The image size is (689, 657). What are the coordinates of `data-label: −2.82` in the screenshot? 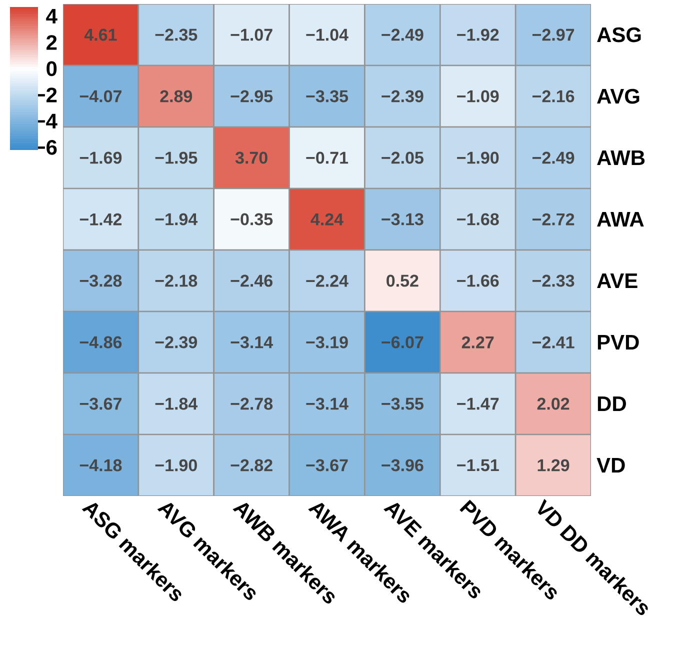 It's located at (251, 465).